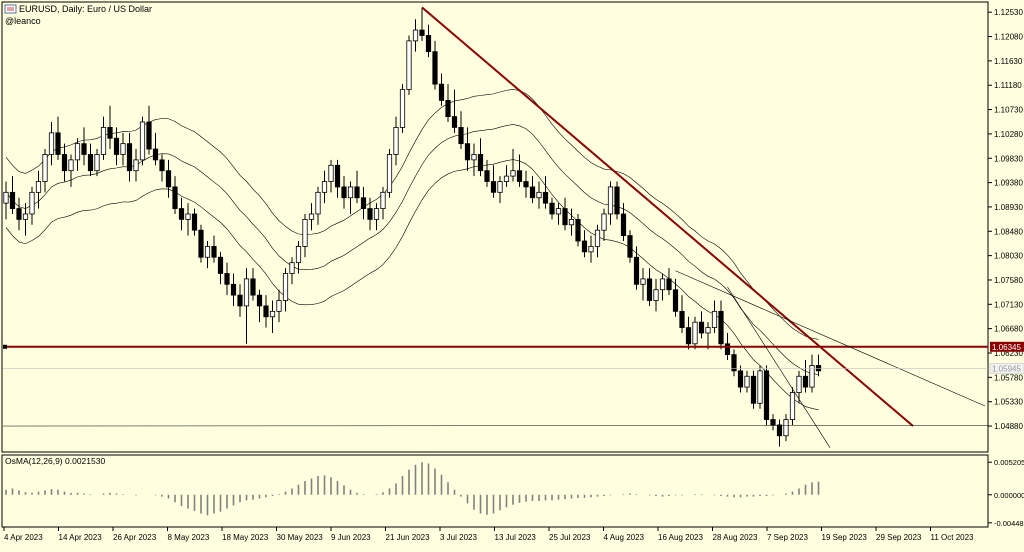  I want to click on trendline-thin-steep, so click(779, 367).